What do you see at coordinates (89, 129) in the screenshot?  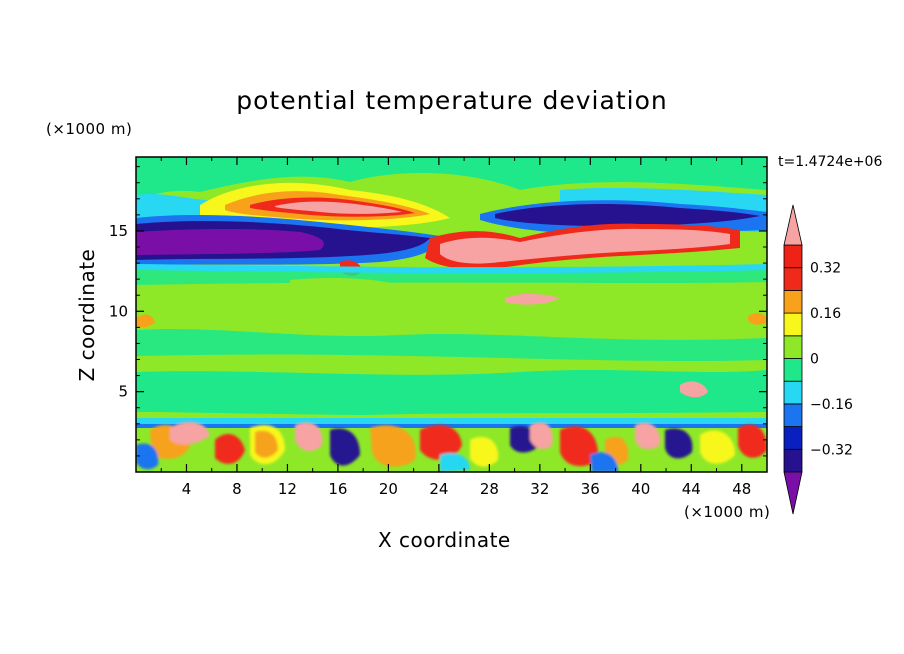 I see `y-unit-label: (×1000 m)` at bounding box center [89, 129].